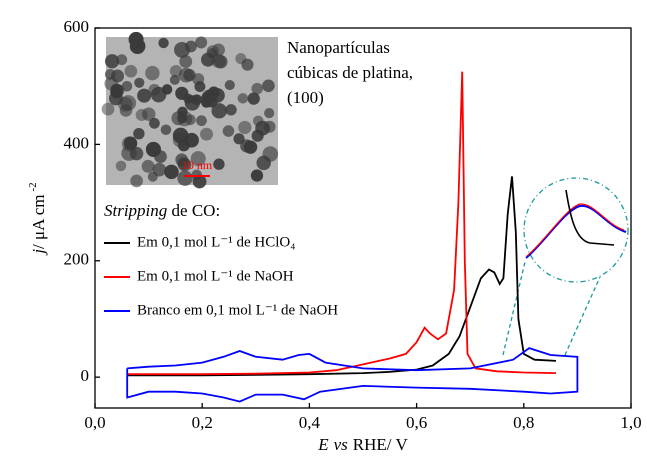 The width and height of the screenshot is (647, 461). I want to click on annotation: cúbicas de platina,, so click(350, 72).